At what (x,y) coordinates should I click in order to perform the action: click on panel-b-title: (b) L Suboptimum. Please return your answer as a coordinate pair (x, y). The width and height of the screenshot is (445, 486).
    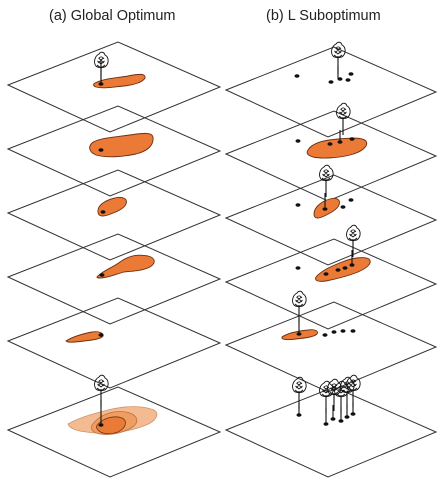
    Looking at the image, I should click on (323, 16).